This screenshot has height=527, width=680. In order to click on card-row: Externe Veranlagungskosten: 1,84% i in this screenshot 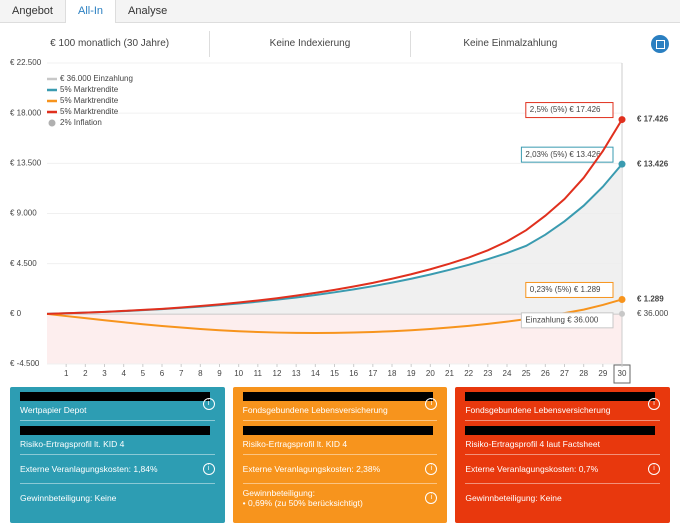, I will do `click(117, 469)`.